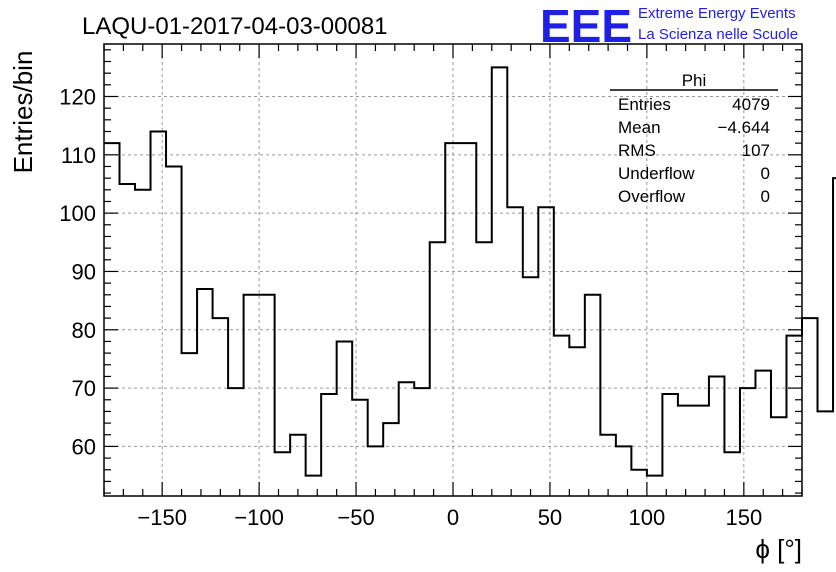  Describe the element at coordinates (84, 446) in the screenshot. I see `y-tick-label: 60` at that location.